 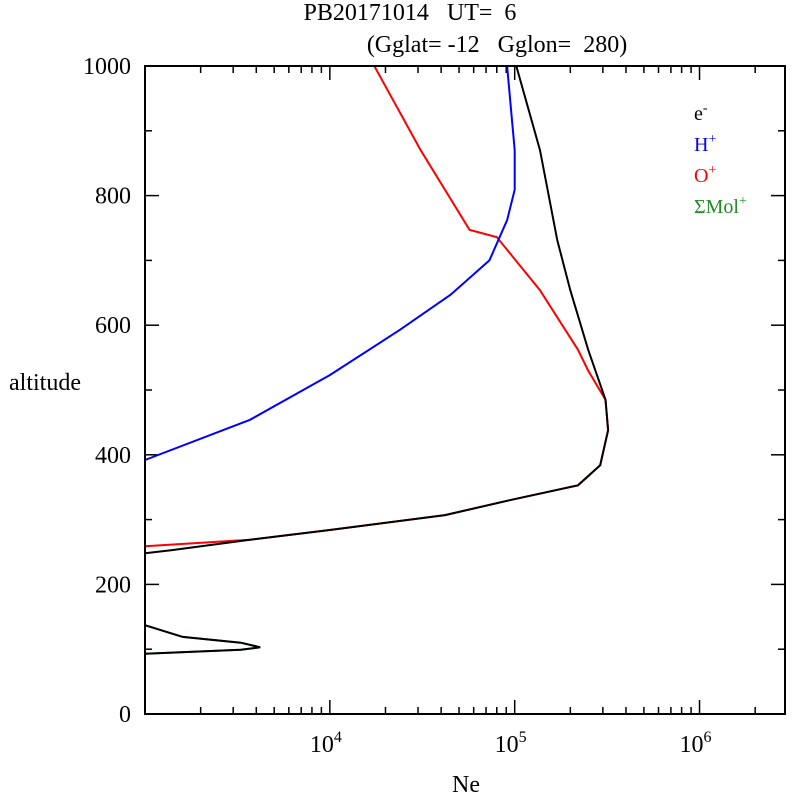 I want to click on chart-title-line1: PB20171014 UT= 6, so click(x=410, y=13).